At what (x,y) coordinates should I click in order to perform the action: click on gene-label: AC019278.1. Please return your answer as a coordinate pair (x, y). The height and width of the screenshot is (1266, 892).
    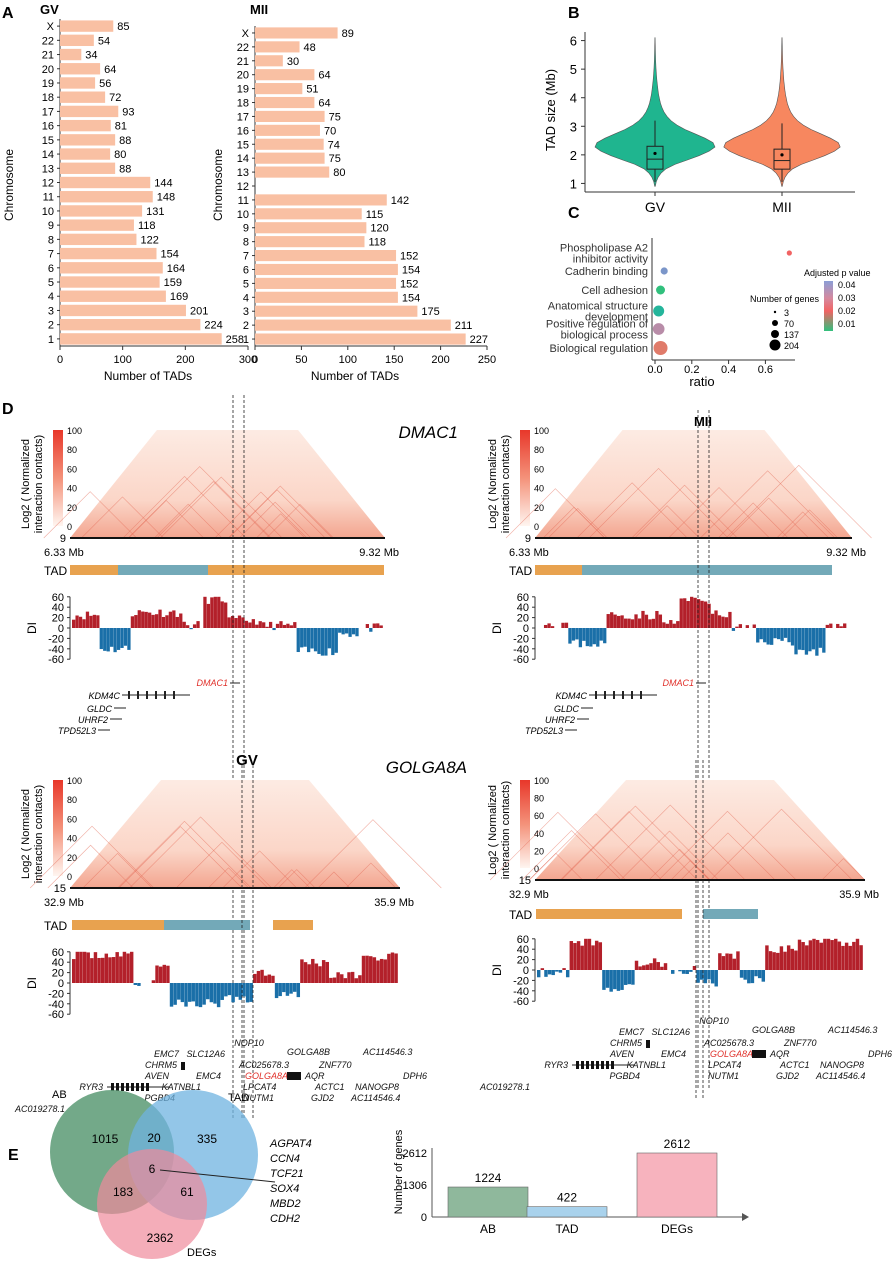
    Looking at the image, I should click on (39, 1109).